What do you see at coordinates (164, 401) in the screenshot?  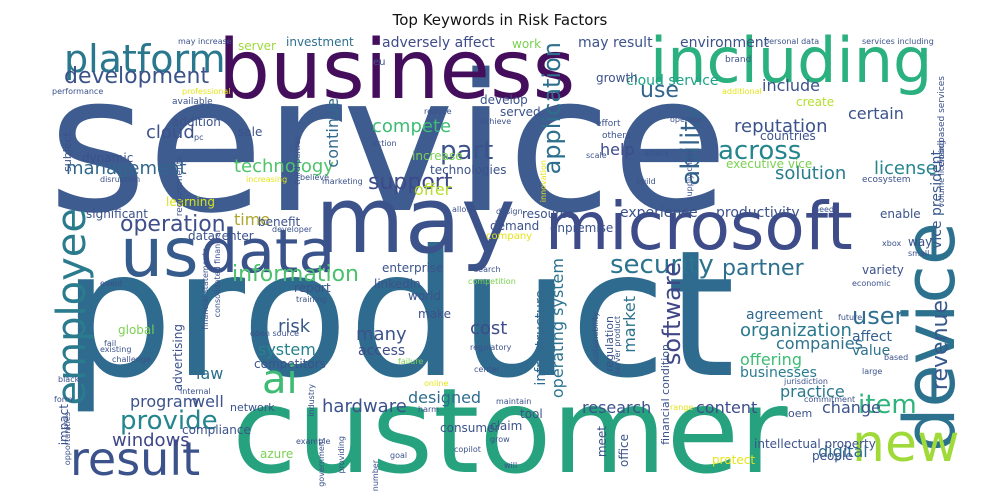 I see `word-program: program` at bounding box center [164, 401].